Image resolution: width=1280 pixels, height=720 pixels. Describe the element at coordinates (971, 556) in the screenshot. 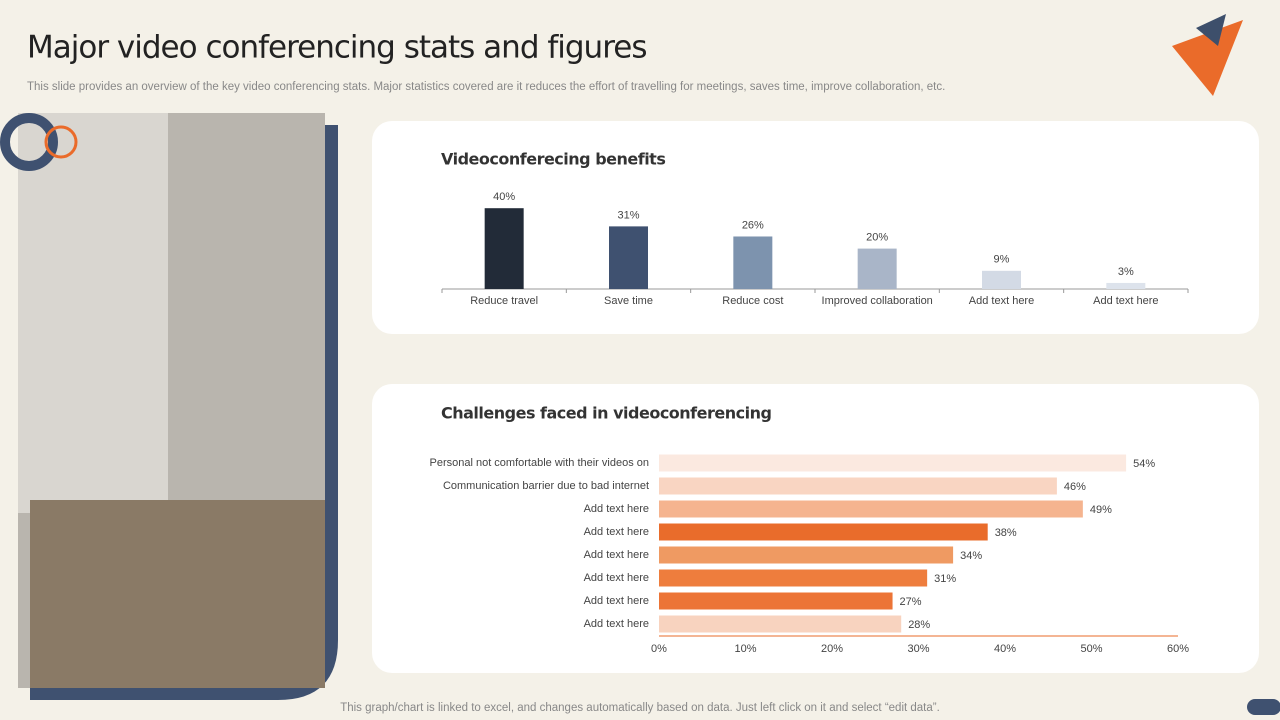

I see `value-label: 34%` at that location.